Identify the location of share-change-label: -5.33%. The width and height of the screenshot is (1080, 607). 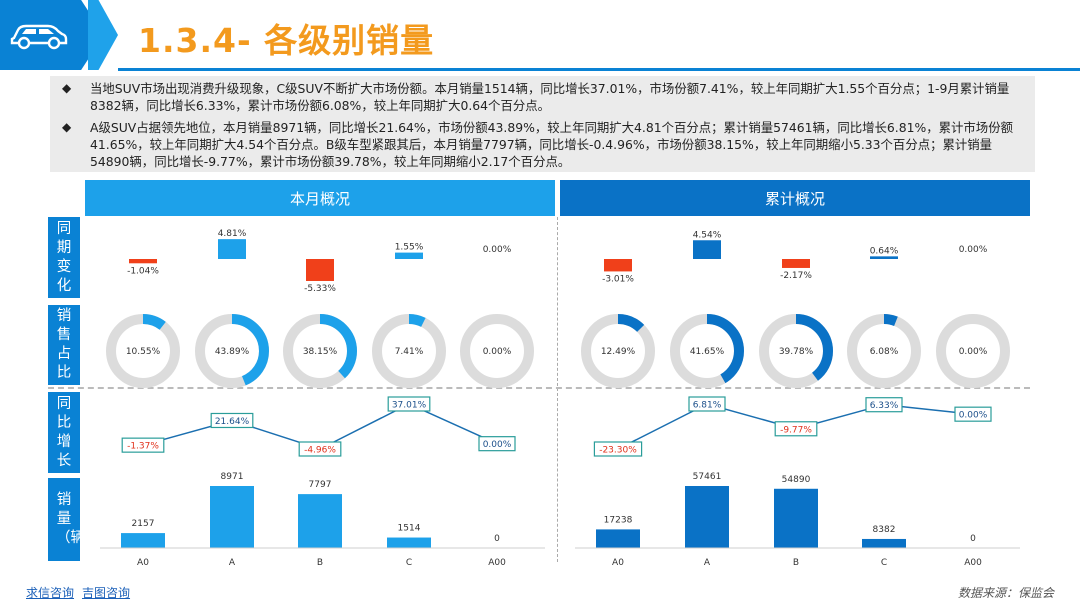
(320, 289).